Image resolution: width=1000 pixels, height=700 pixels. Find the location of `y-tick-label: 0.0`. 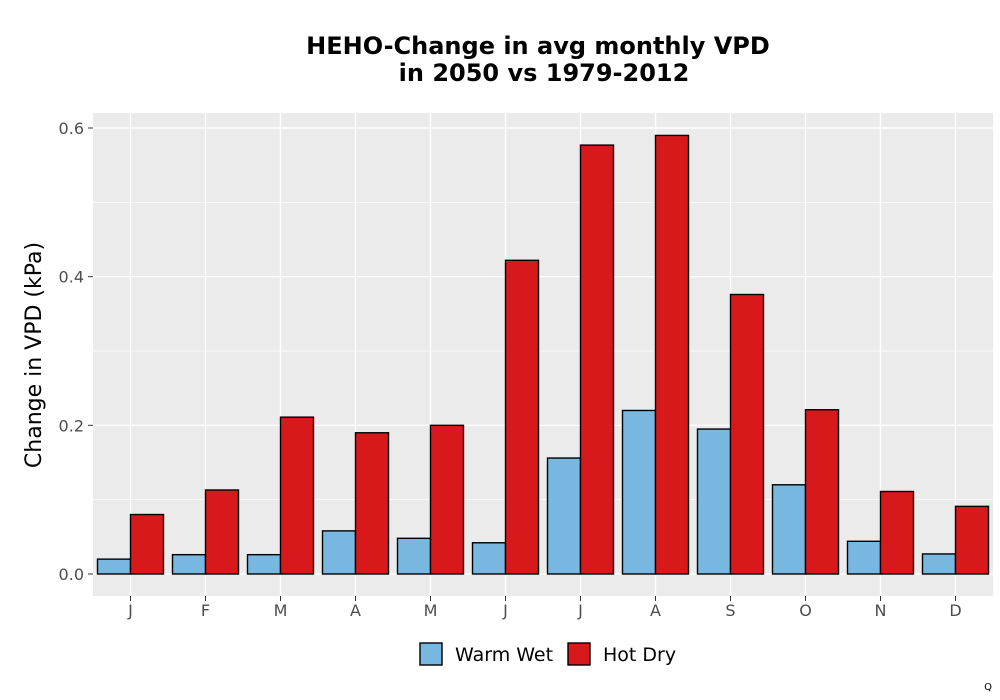

y-tick-label: 0.0 is located at coordinates (71, 574).